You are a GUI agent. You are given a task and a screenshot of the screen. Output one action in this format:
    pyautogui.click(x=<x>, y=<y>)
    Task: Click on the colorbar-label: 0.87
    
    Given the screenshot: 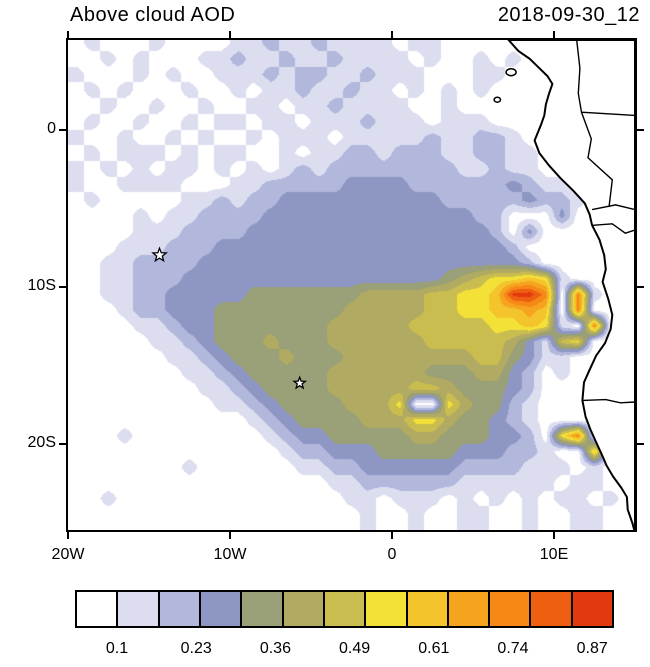 What is the action you would take?
    pyautogui.click(x=592, y=648)
    